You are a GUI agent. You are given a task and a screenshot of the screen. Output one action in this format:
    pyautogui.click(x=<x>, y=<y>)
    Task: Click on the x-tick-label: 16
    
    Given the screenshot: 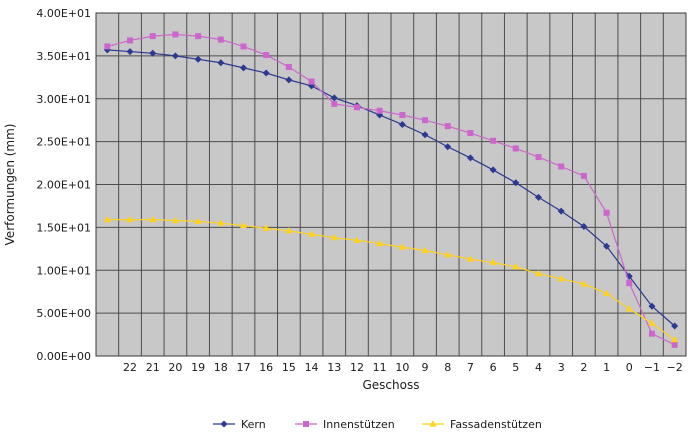 What is the action you would take?
    pyautogui.click(x=266, y=367)
    